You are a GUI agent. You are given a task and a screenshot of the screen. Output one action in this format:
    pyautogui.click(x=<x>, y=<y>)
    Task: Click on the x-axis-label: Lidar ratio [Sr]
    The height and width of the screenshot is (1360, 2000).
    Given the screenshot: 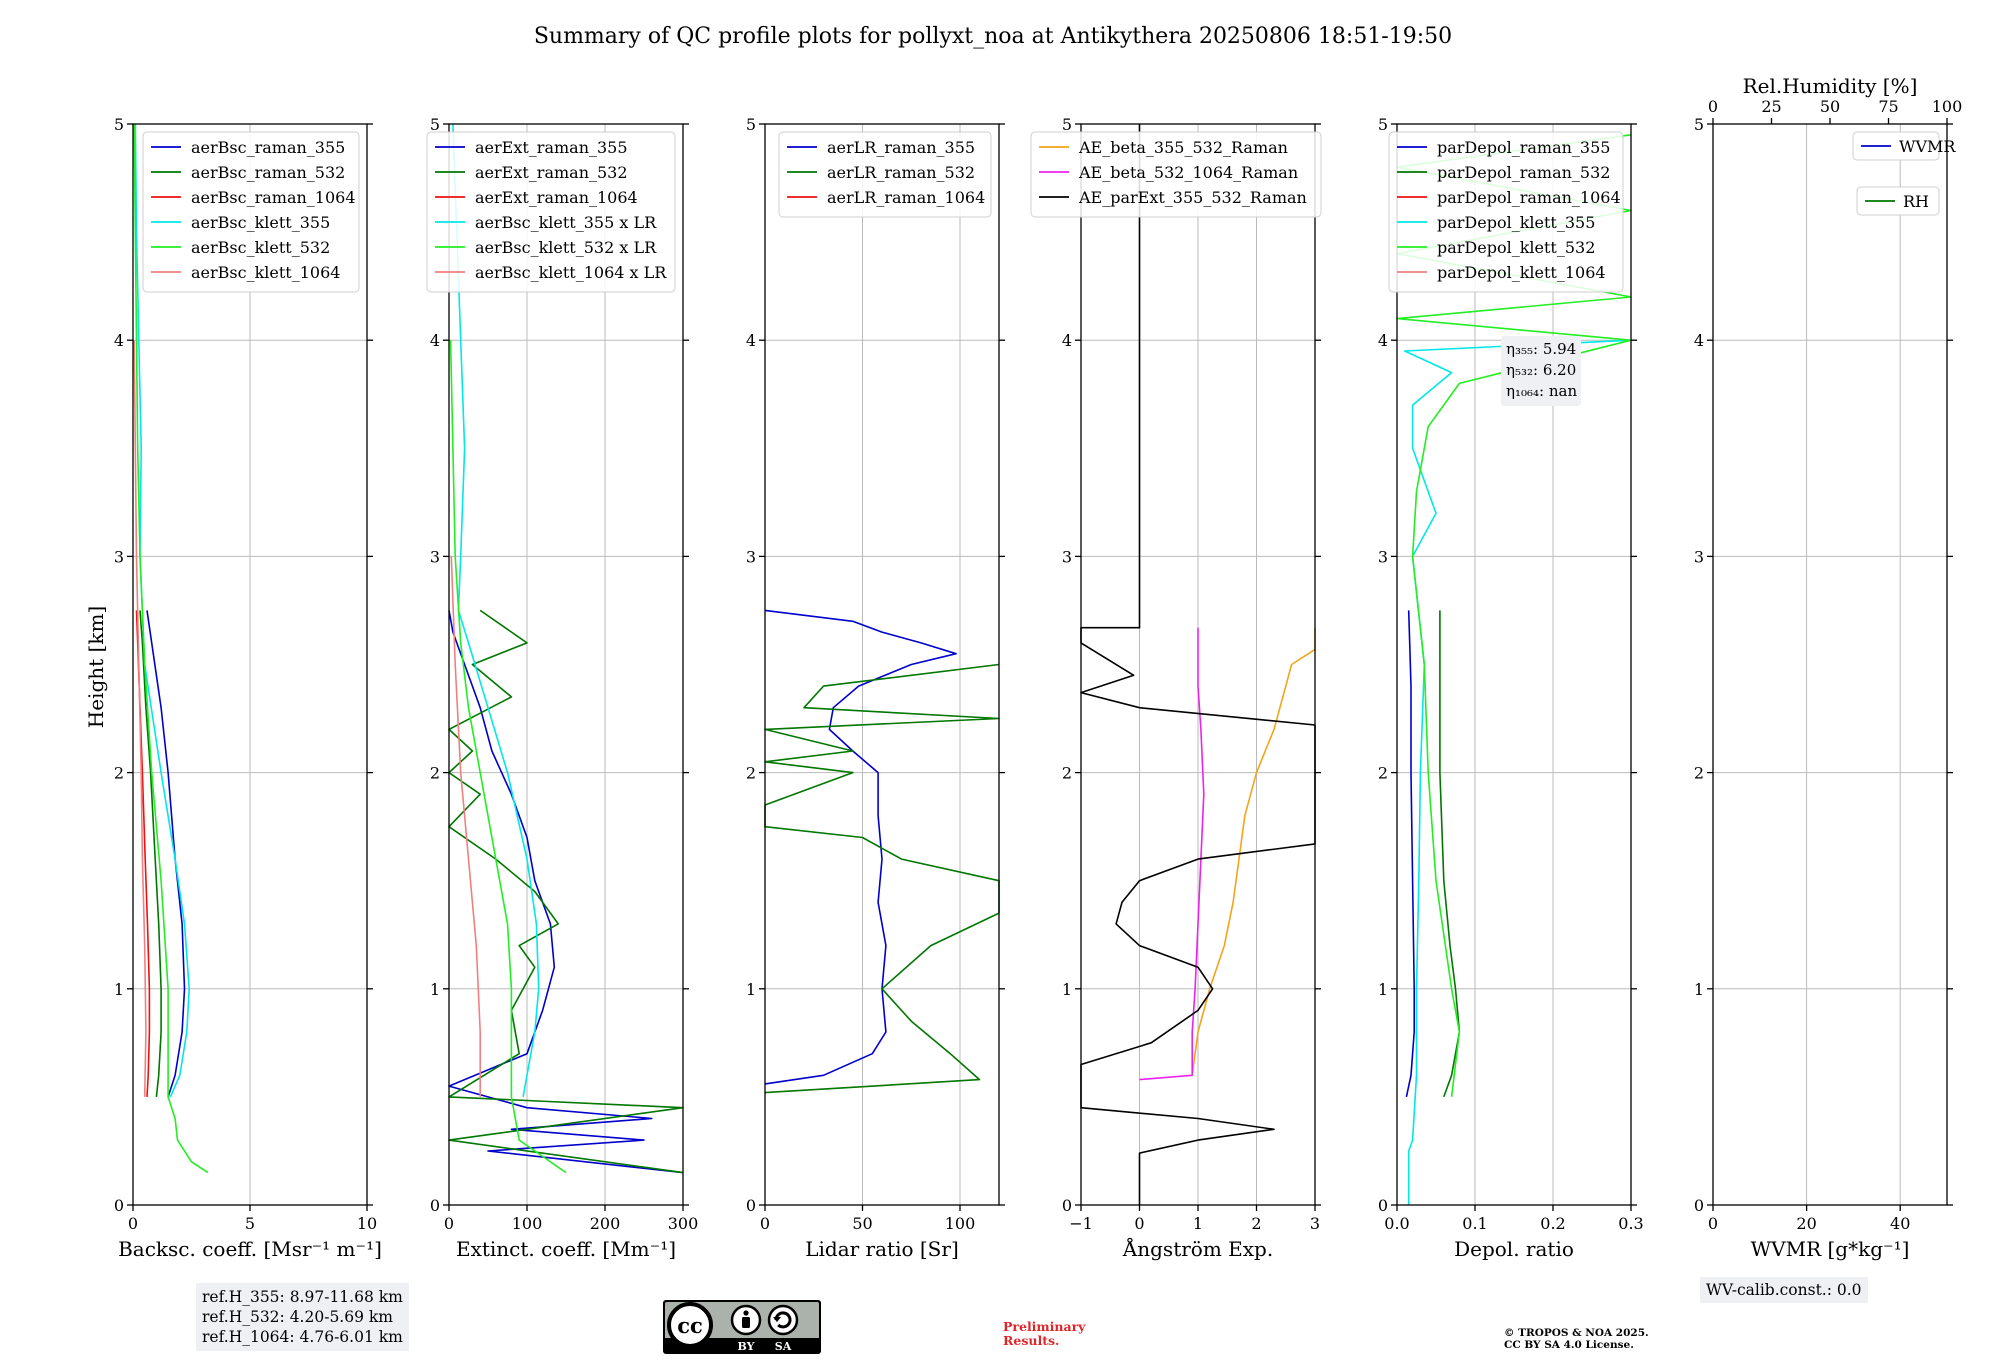 What is the action you would take?
    pyautogui.click(x=882, y=1249)
    